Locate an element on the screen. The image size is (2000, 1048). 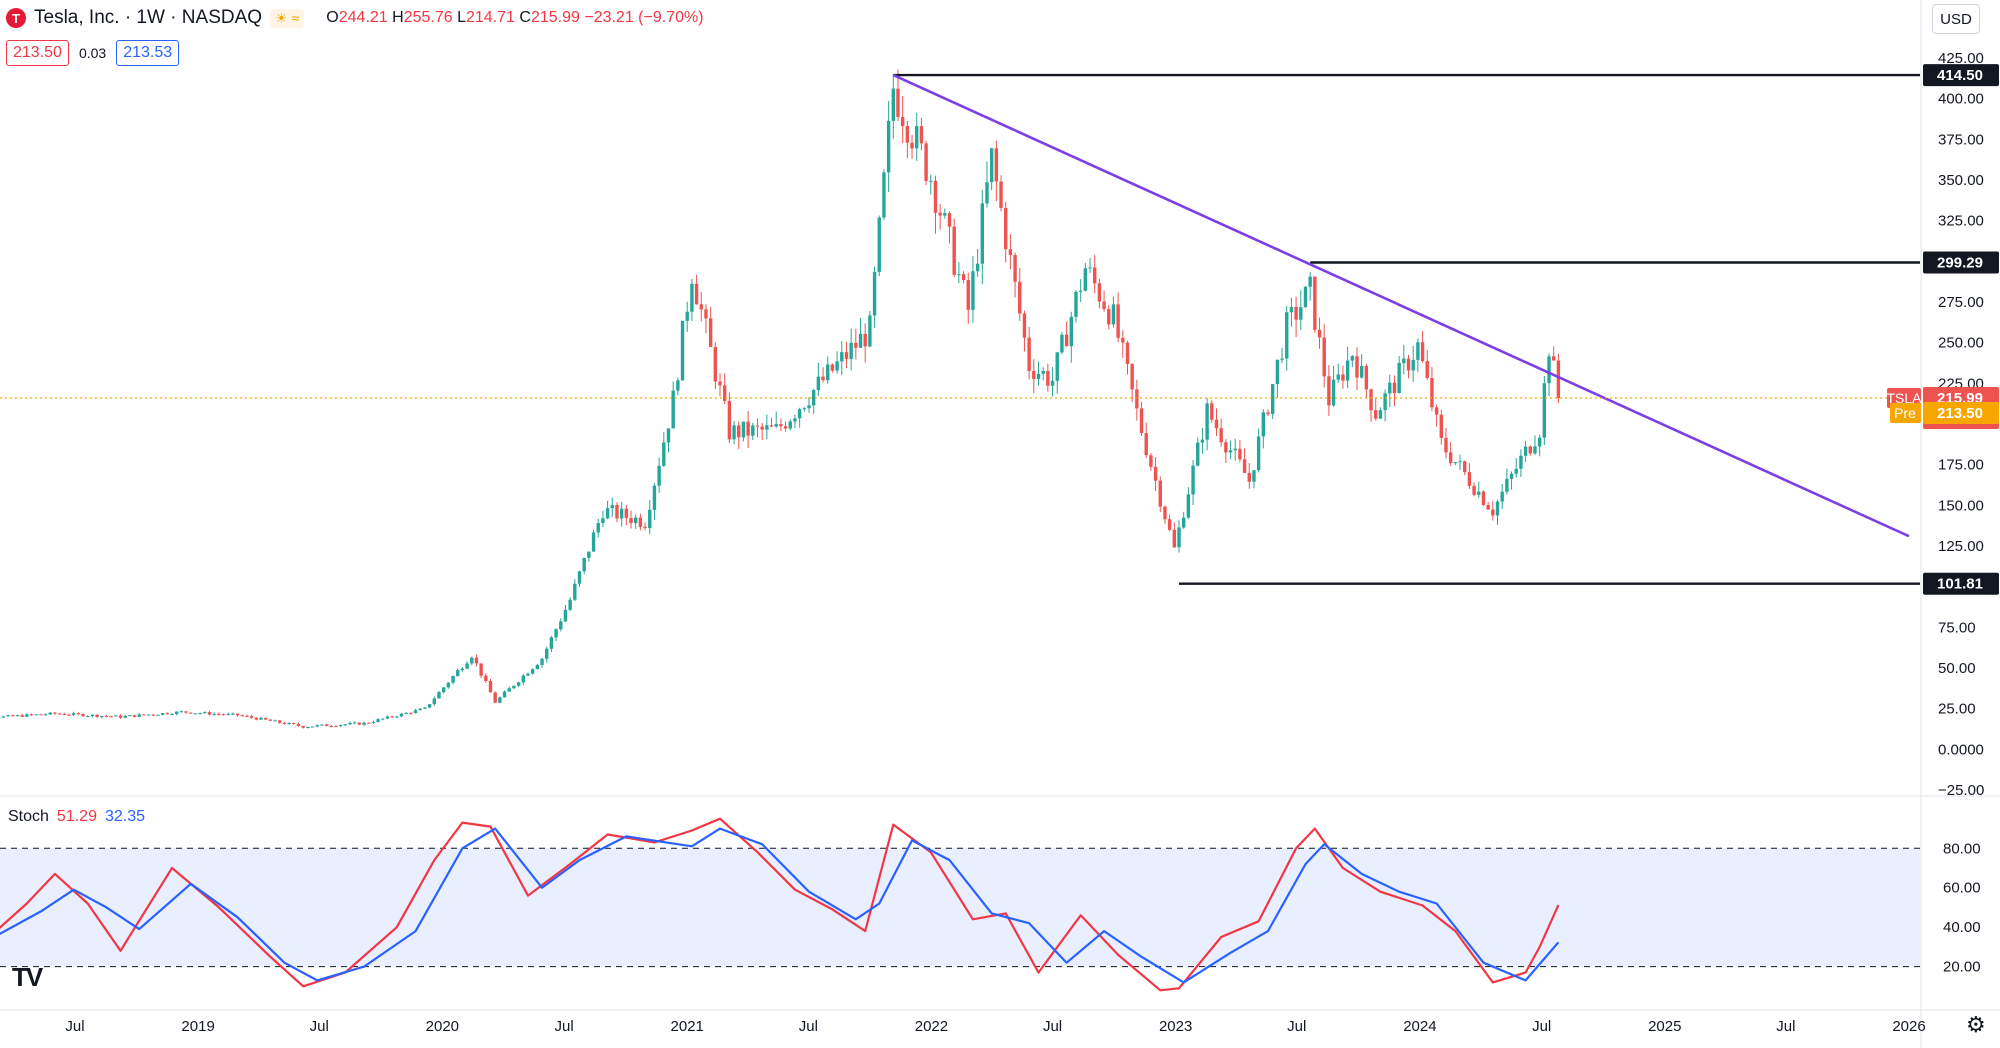
stoch-name: Stoch is located at coordinates (28, 816).